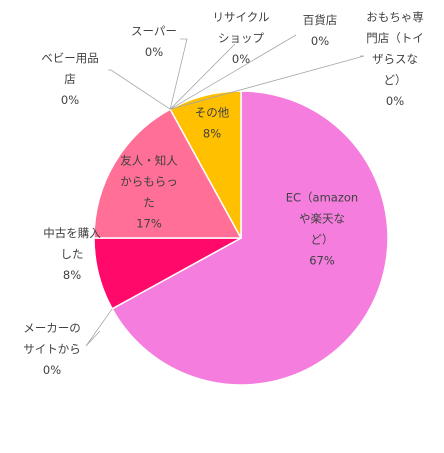  I want to click on data-label-slice-6: リサイクルショップ 0%, so click(241, 38).